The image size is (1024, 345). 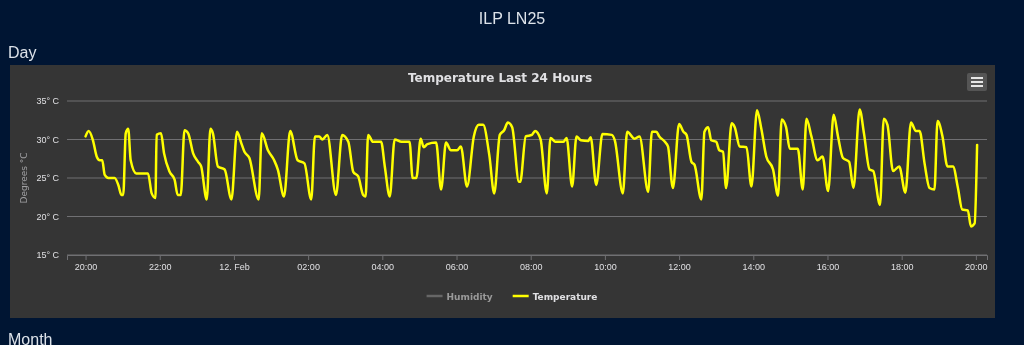 What do you see at coordinates (48, 255) in the screenshot?
I see `y-tick-label: 15° C` at bounding box center [48, 255].